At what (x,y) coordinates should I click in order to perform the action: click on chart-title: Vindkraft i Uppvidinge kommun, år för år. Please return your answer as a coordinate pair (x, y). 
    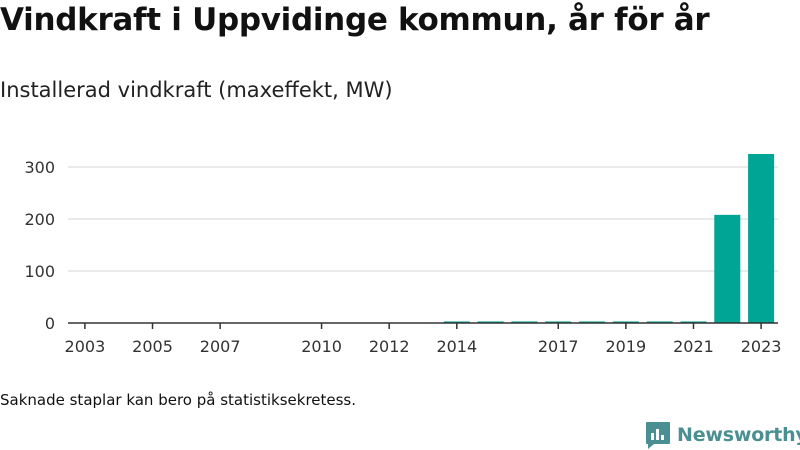
    Looking at the image, I should click on (355, 20).